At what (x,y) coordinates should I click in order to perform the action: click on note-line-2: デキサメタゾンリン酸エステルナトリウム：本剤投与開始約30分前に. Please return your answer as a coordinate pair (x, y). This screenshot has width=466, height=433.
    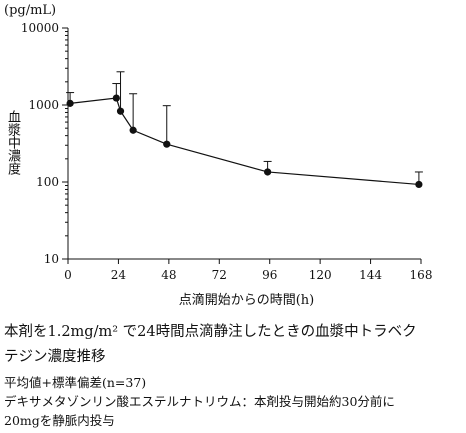
    Looking at the image, I should click on (199, 401).